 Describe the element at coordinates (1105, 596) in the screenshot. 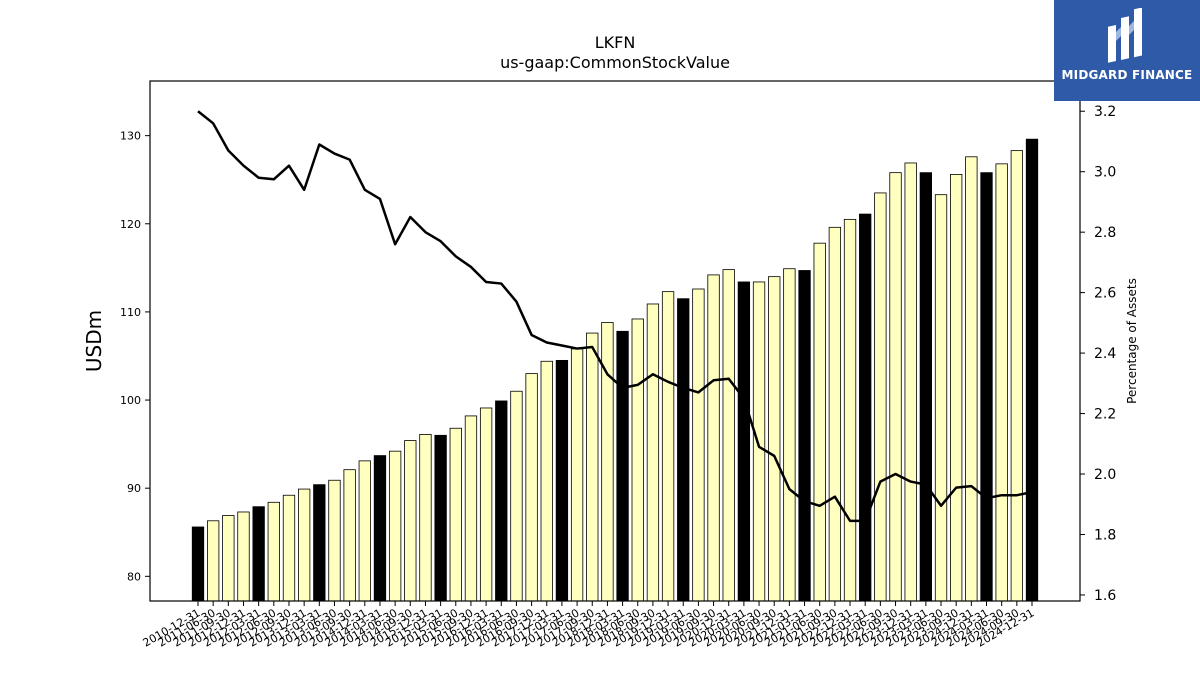

I see `y2-tick-label: 1.6` at that location.